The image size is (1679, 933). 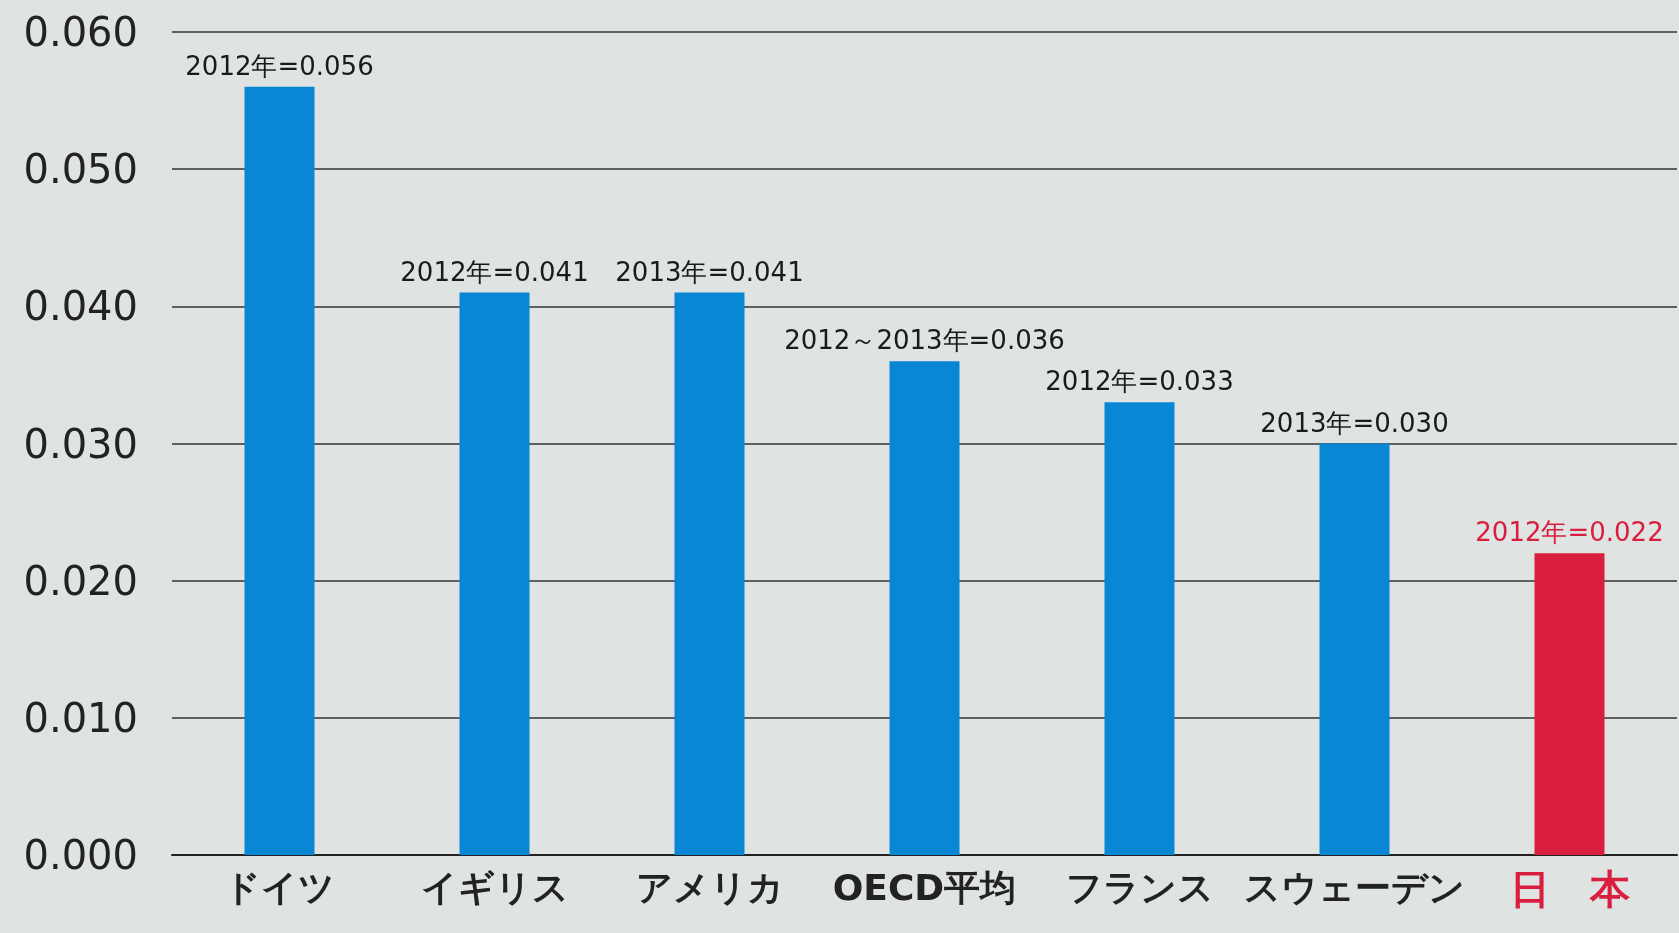 What do you see at coordinates (1569, 889) in the screenshot?
I see `x-tick-label: 日 本` at bounding box center [1569, 889].